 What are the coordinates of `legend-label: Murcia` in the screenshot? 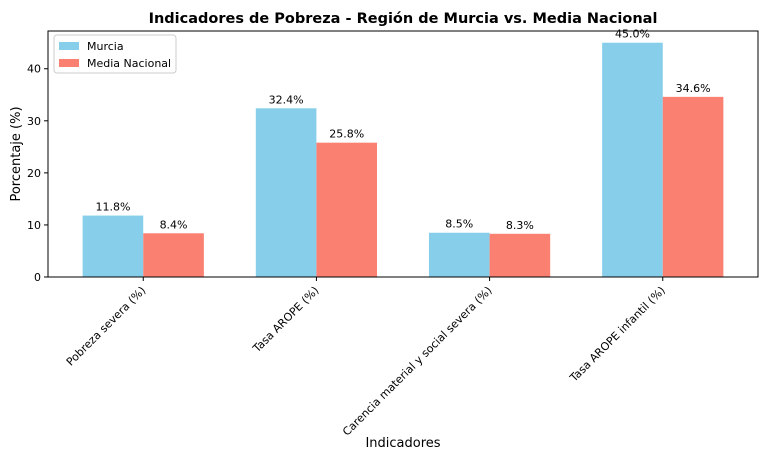 It's located at (105, 46).